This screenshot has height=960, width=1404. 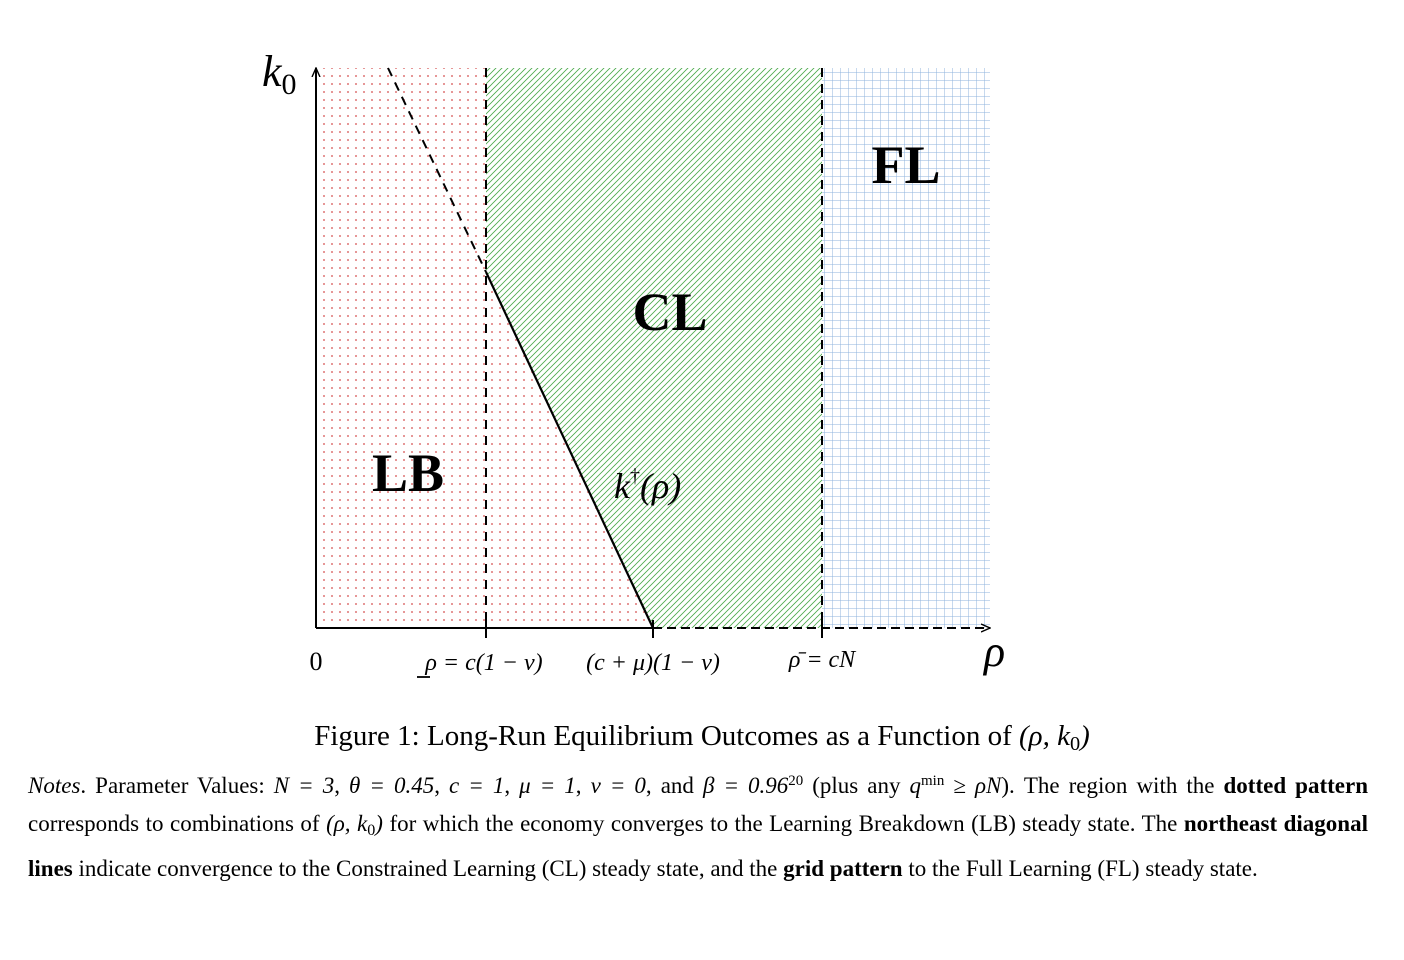 What do you see at coordinates (647, 485) in the screenshot?
I see `k-dagger-label: k†(ρ)` at bounding box center [647, 485].